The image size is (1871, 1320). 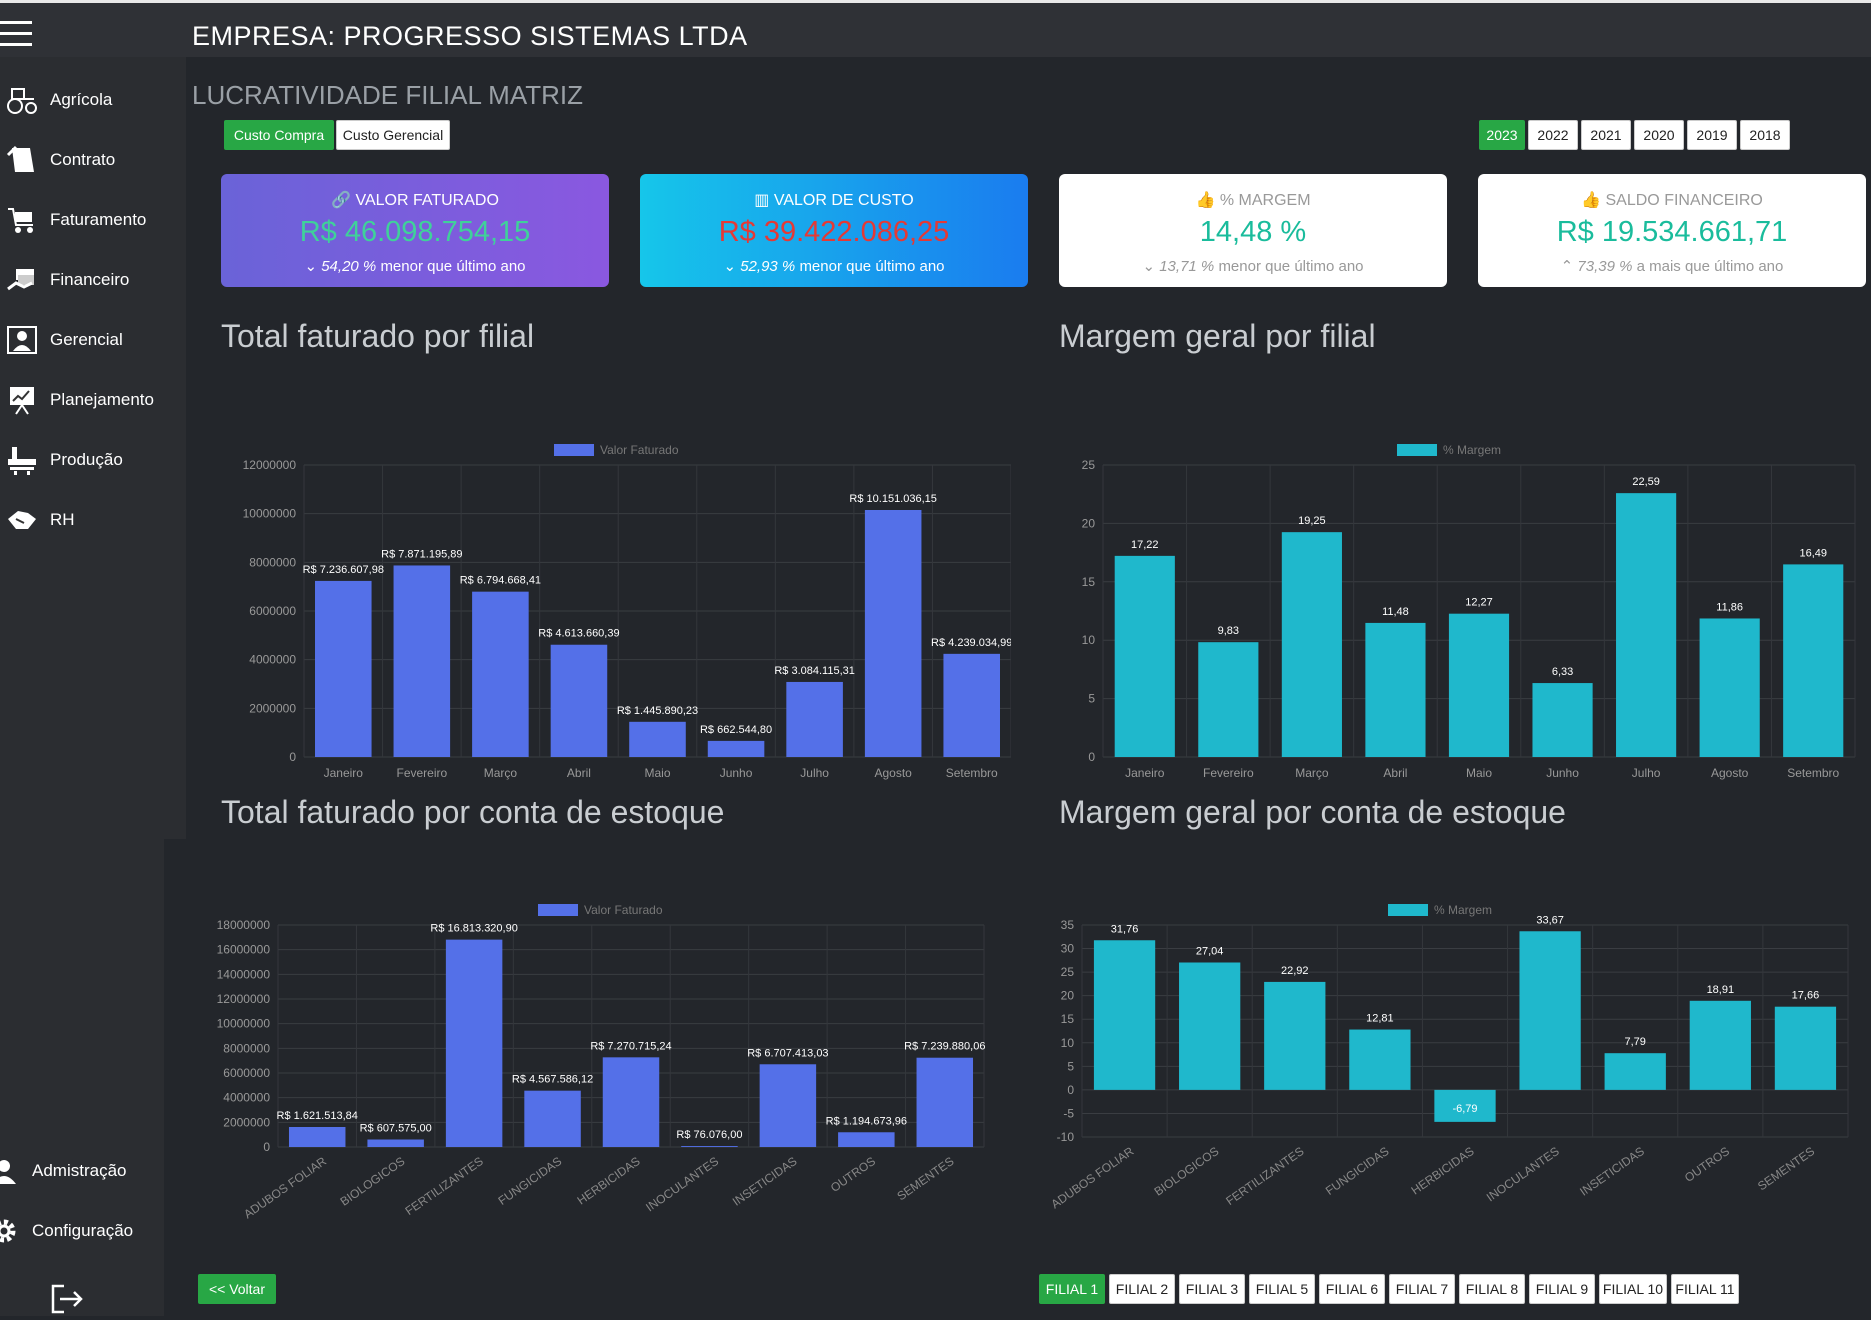 What do you see at coordinates (1282, 1289) in the screenshot?
I see `filial-button-4: FILIAL 5` at bounding box center [1282, 1289].